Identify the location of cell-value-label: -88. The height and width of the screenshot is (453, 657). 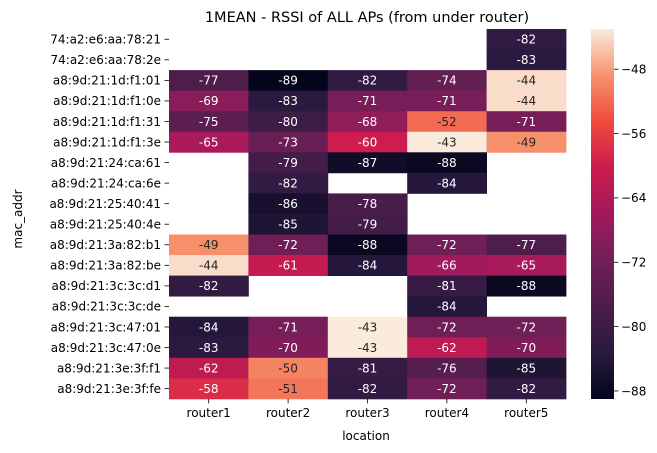
(526, 286).